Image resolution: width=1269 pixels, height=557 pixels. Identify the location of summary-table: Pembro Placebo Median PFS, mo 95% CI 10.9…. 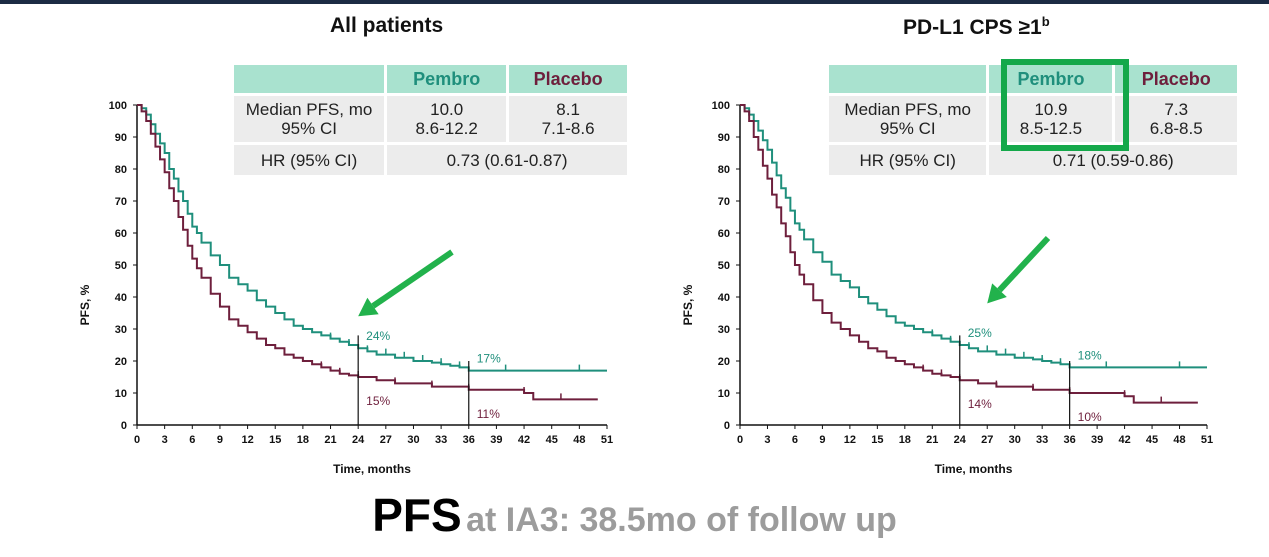
(1033, 120).